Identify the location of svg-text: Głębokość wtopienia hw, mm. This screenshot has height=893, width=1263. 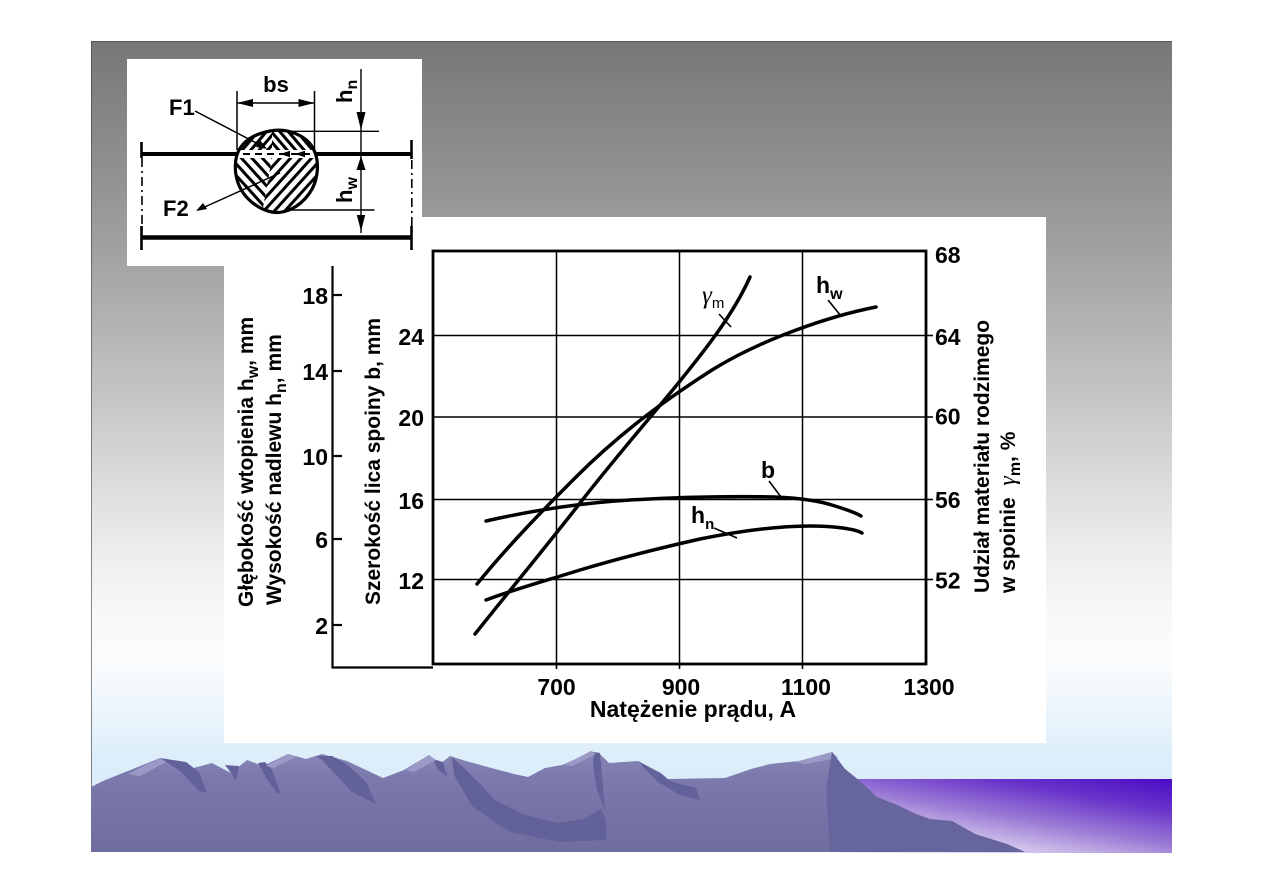
(248, 462).